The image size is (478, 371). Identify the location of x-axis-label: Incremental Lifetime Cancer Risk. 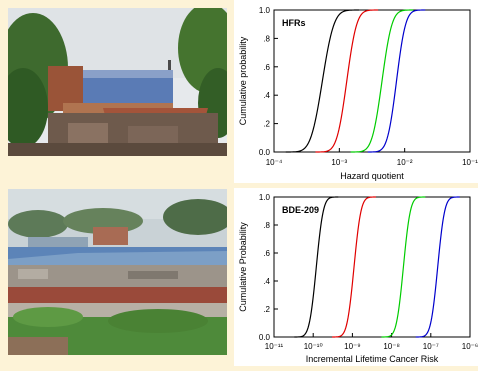
(372, 359).